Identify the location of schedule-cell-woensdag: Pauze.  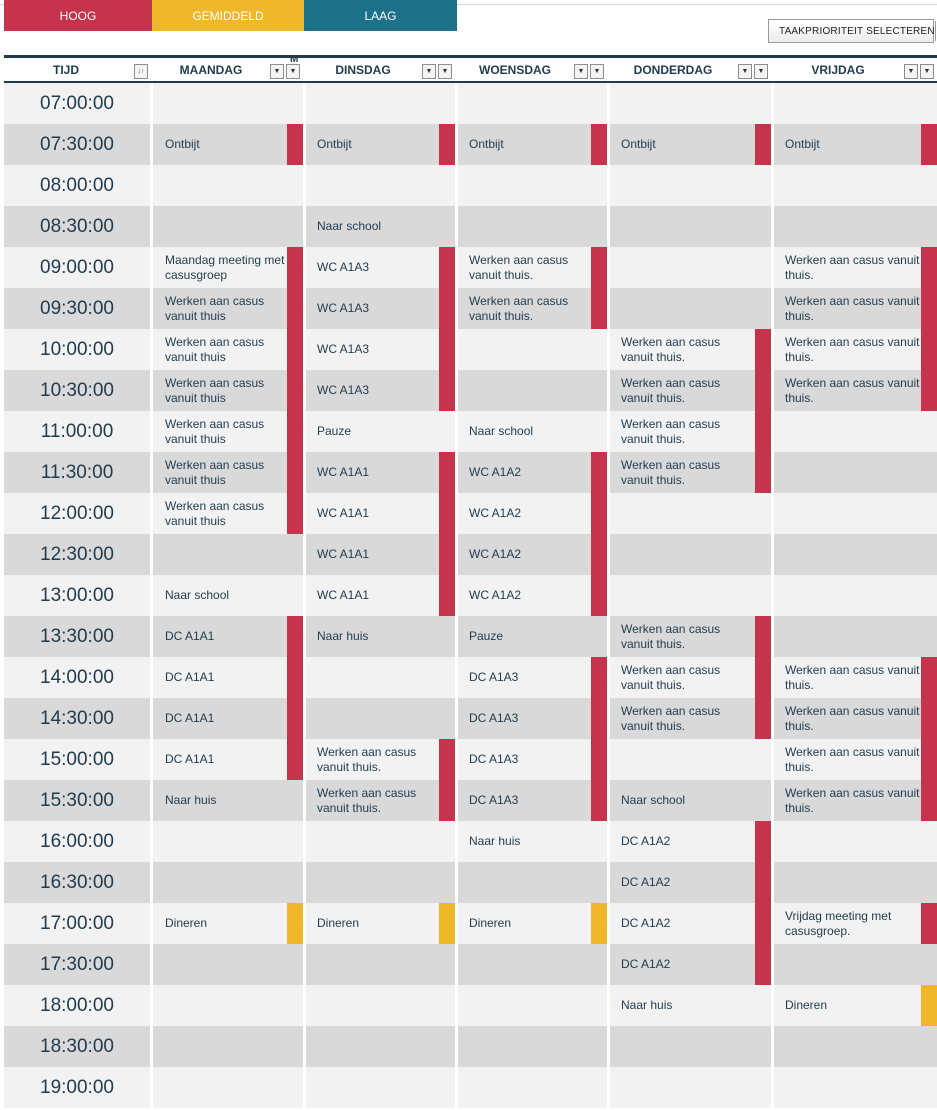
(486, 636).